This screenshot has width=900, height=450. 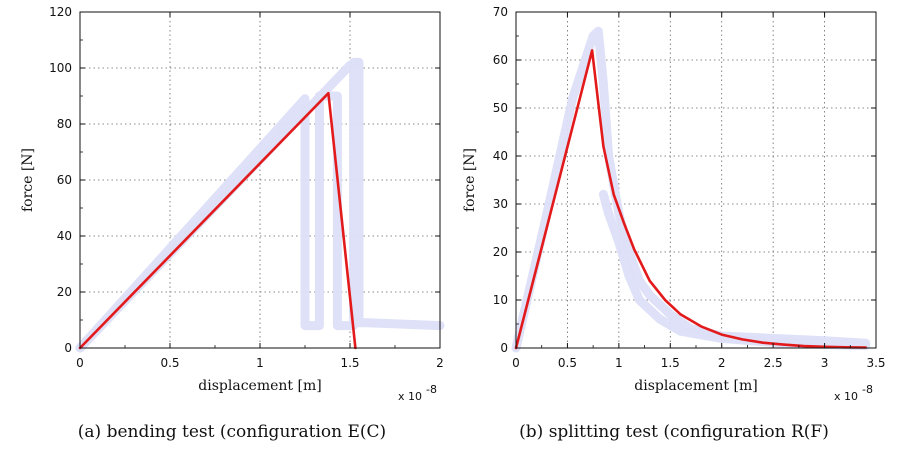 What do you see at coordinates (60, 68) in the screenshot?
I see `y-tick-label: 100` at bounding box center [60, 68].